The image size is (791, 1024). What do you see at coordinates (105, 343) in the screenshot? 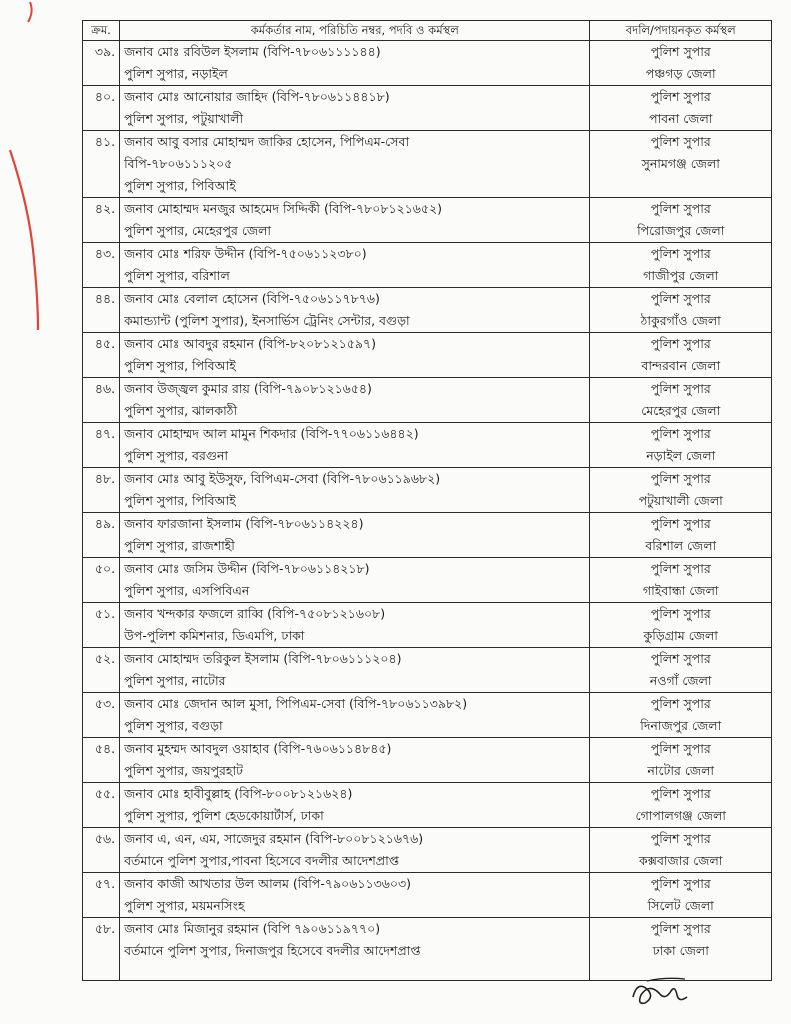
I see `serial-number: ৪৫.` at bounding box center [105, 343].